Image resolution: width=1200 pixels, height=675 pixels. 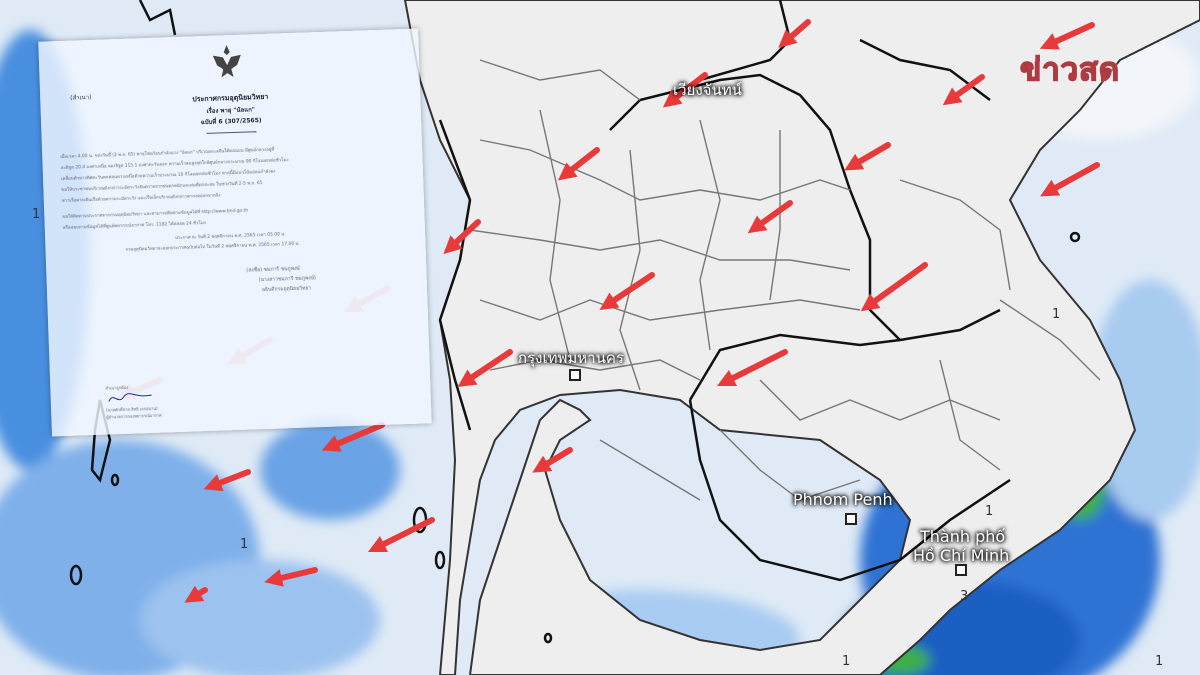 What do you see at coordinates (1070, 70) in the screenshot?
I see `khaosod-logo: ข่าวสด` at bounding box center [1070, 70].